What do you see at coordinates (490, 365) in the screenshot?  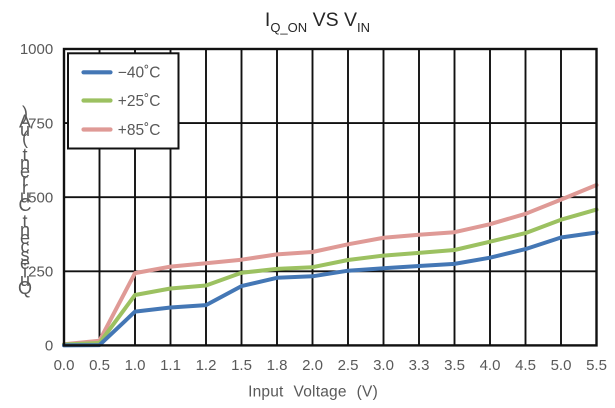 I see `svg-text: 4.0` at bounding box center [490, 365].